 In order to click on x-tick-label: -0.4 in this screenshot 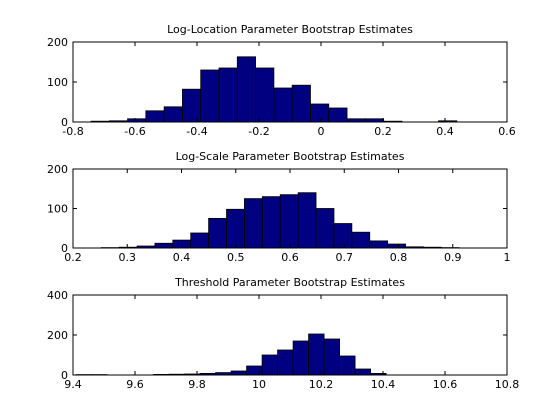, I will do `click(196, 131)`.